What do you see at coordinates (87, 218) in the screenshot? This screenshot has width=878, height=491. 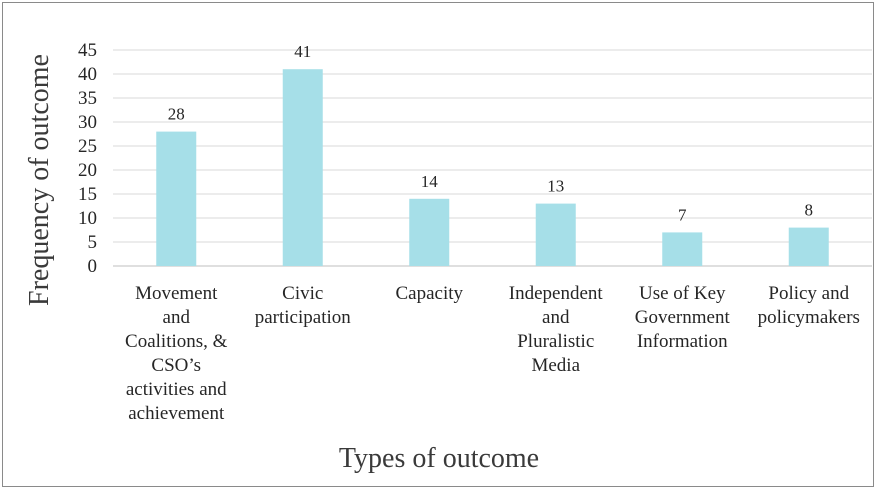 I see `y-tick-label: 10` at bounding box center [87, 218].